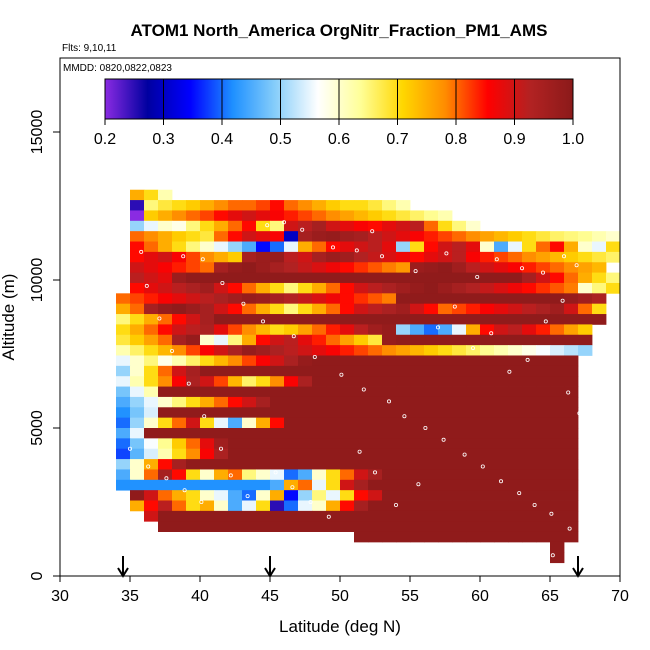 This screenshot has height=650, width=650. Describe the element at coordinates (410, 596) in the screenshot. I see `x-tick-label: 55` at that location.